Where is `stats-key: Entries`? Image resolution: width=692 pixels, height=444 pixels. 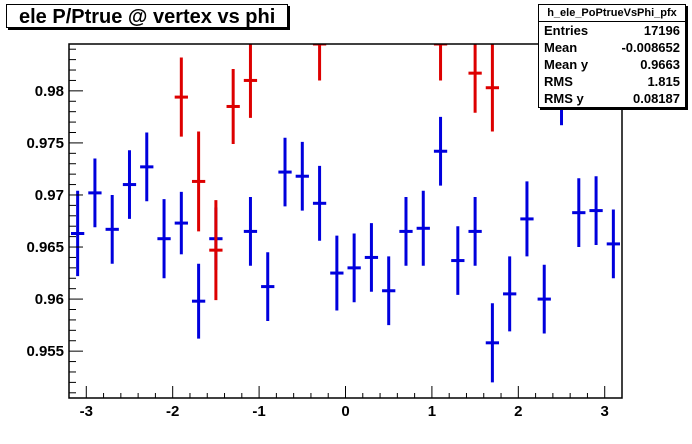
stats-key: Entries is located at coordinates (566, 30).